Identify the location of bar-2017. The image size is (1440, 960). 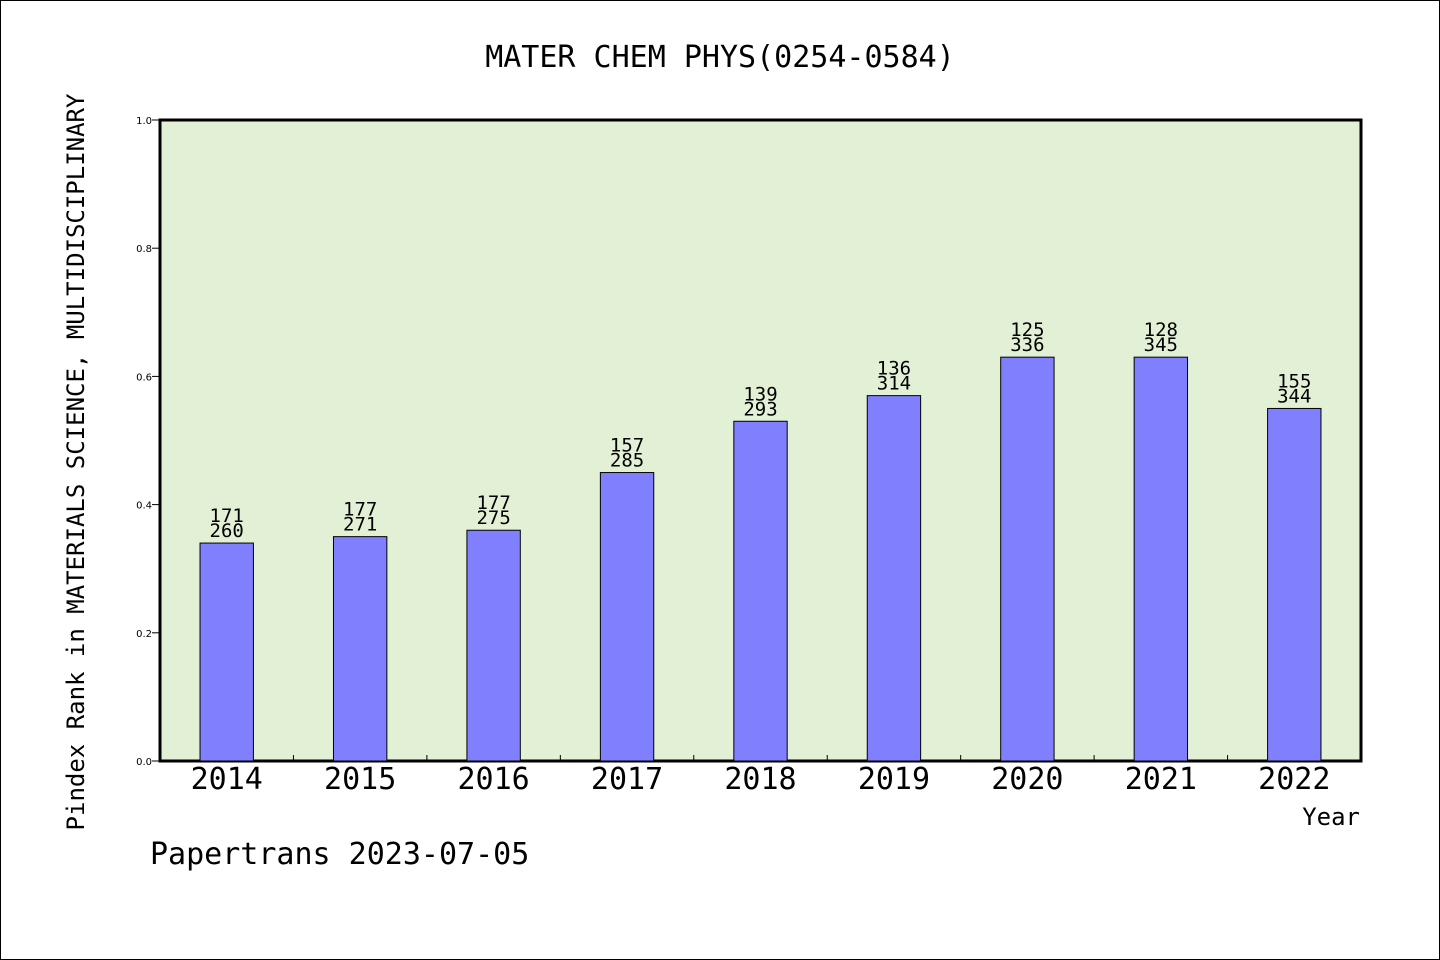
(627, 617).